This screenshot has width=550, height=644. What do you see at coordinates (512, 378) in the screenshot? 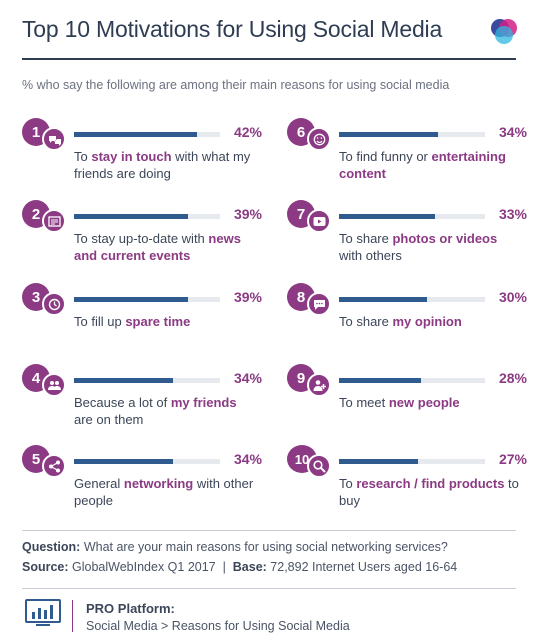
I see `value-label: 28%` at bounding box center [512, 378].